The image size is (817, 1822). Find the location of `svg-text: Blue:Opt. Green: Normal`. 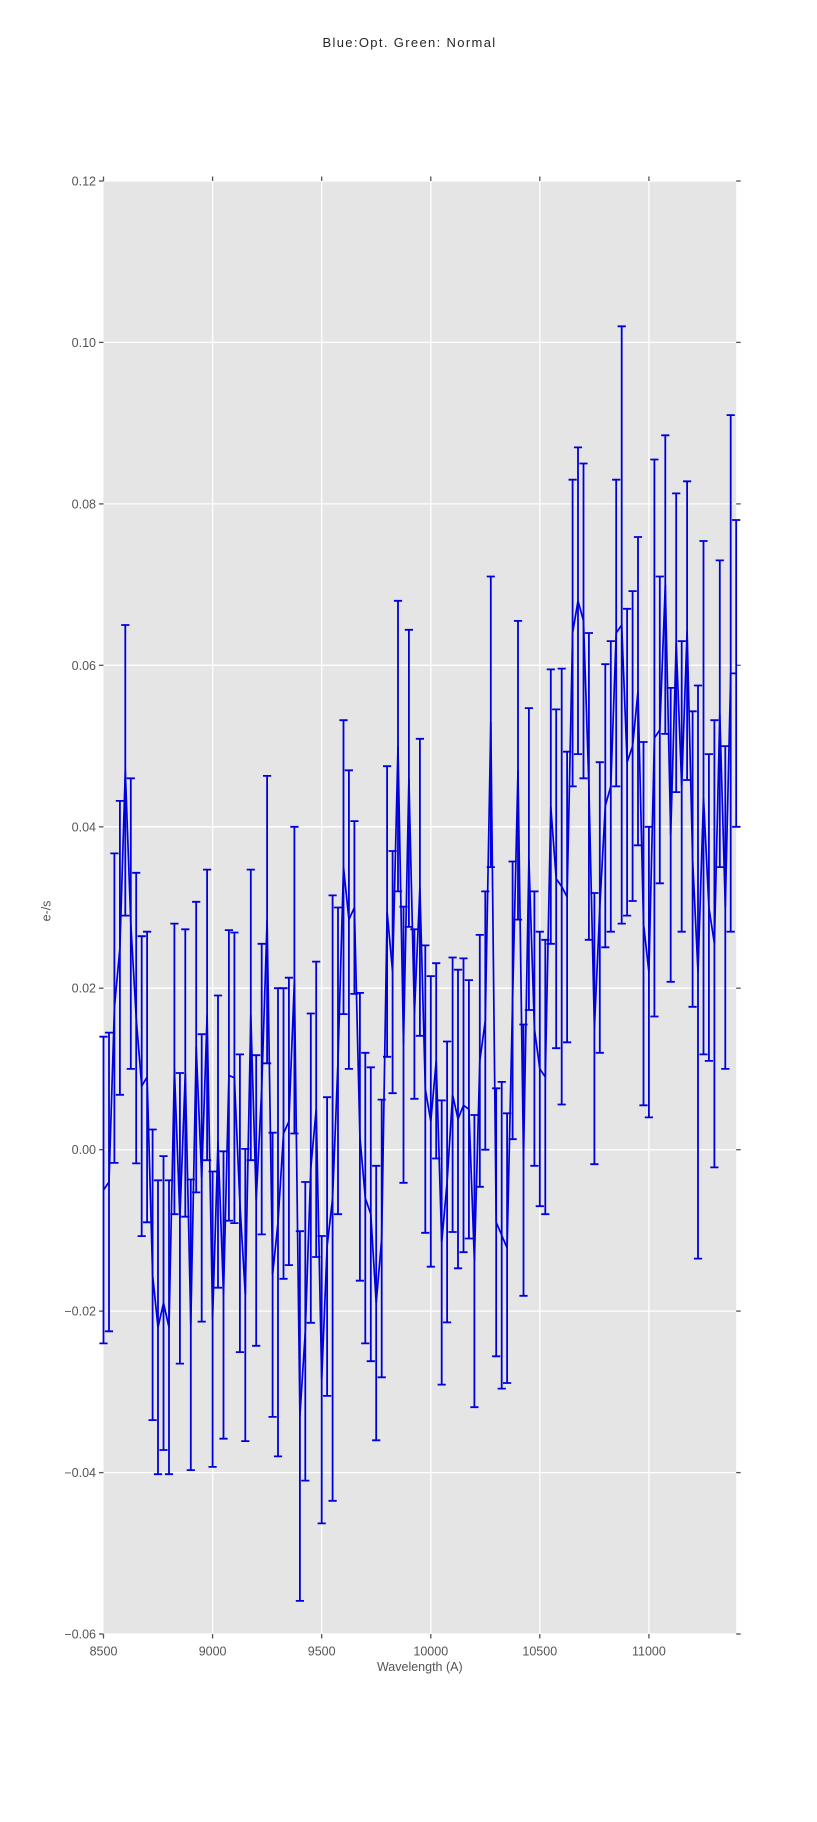

svg-text: Blue:Opt. Green: Normal is located at coordinates (409, 42).